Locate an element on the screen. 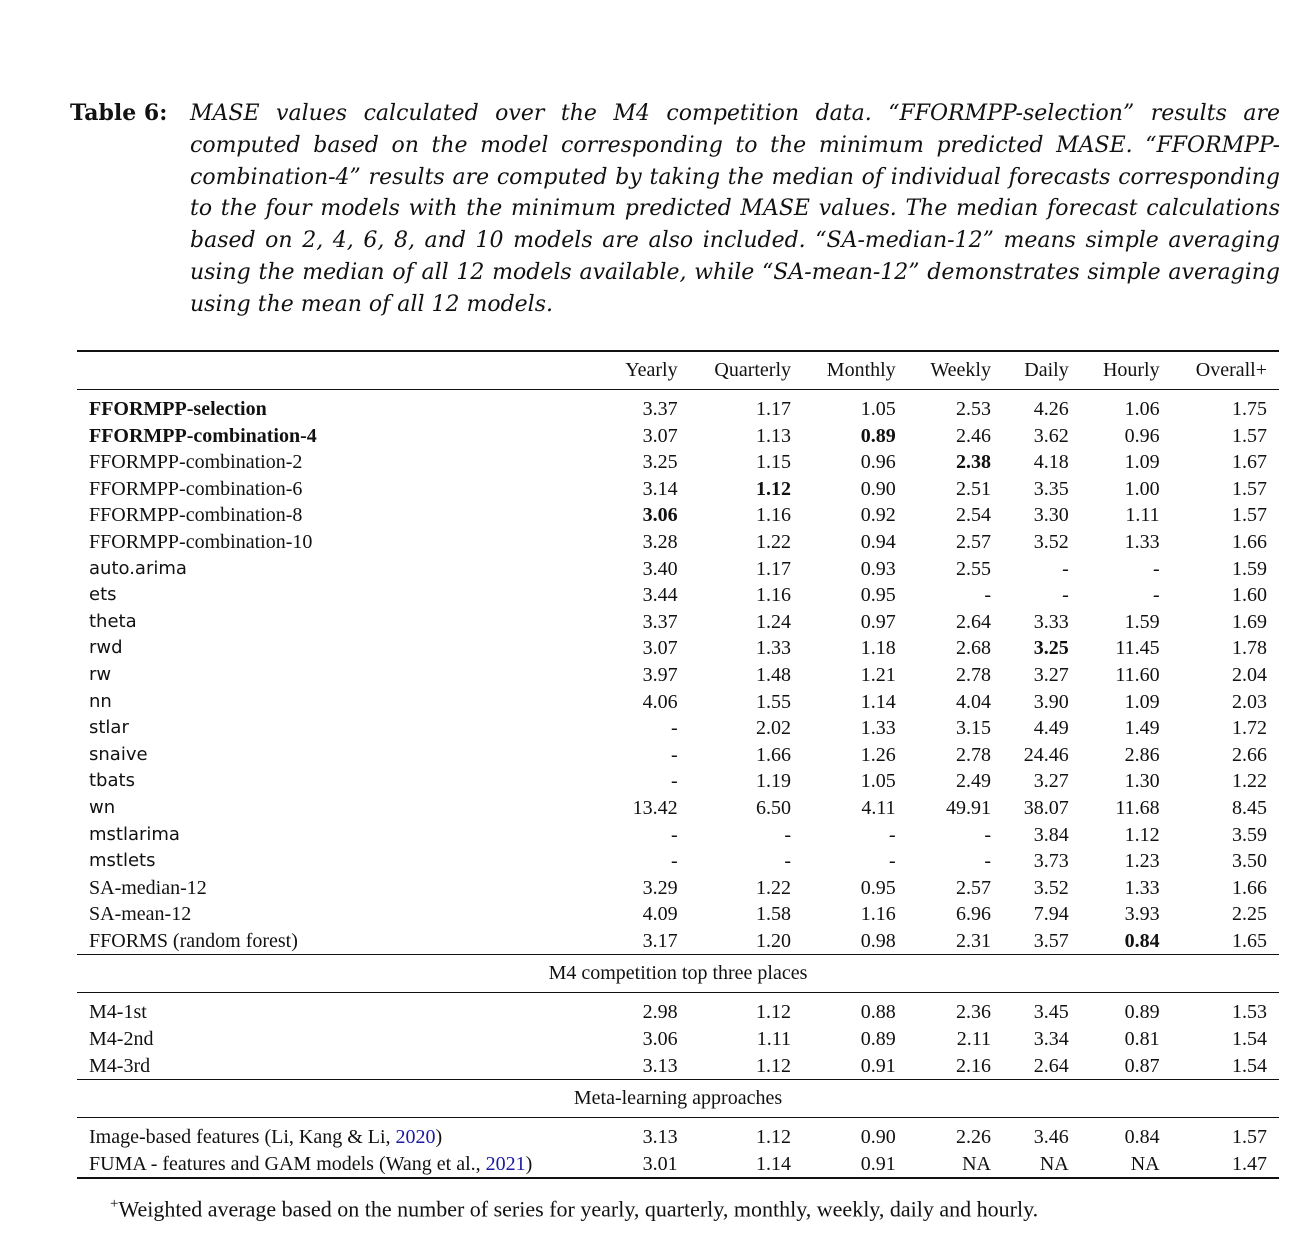  cell-yearly: 3.37 is located at coordinates (660, 621).